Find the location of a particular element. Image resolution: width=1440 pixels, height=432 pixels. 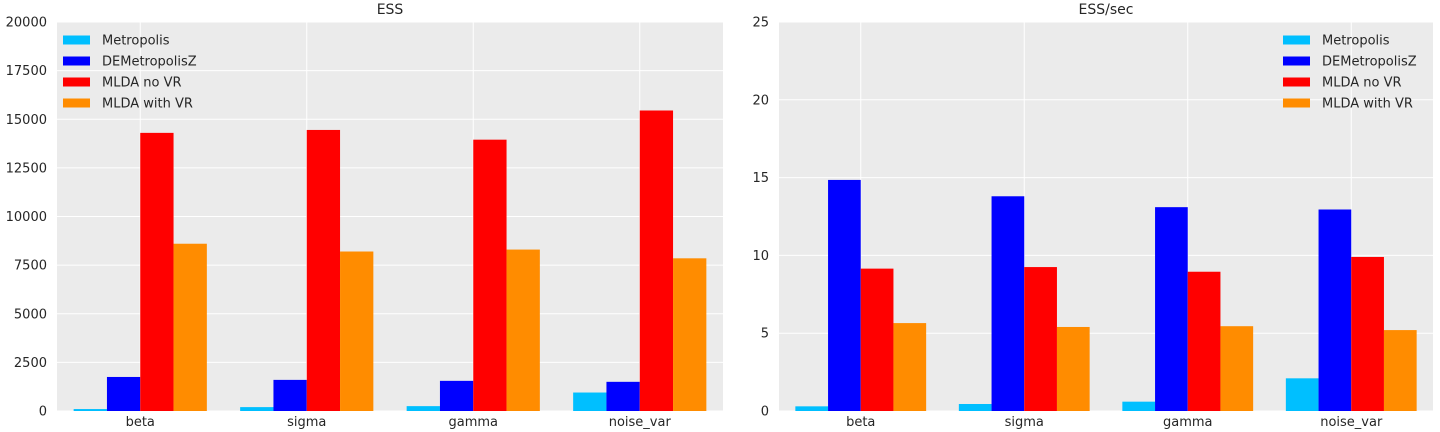

y-tick-label: 10000 is located at coordinates (26, 217).